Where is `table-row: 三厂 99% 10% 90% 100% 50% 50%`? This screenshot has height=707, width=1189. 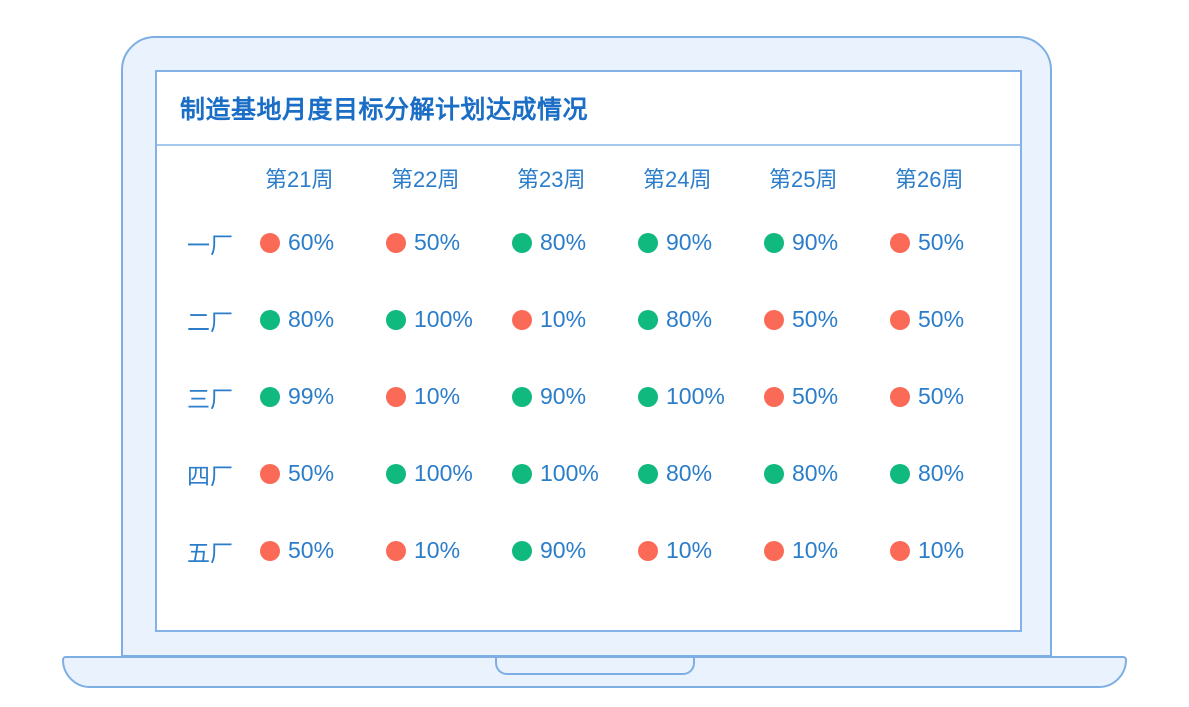
table-row: 三厂 99% 10% 90% 100% 50% 50% is located at coordinates (603, 396).